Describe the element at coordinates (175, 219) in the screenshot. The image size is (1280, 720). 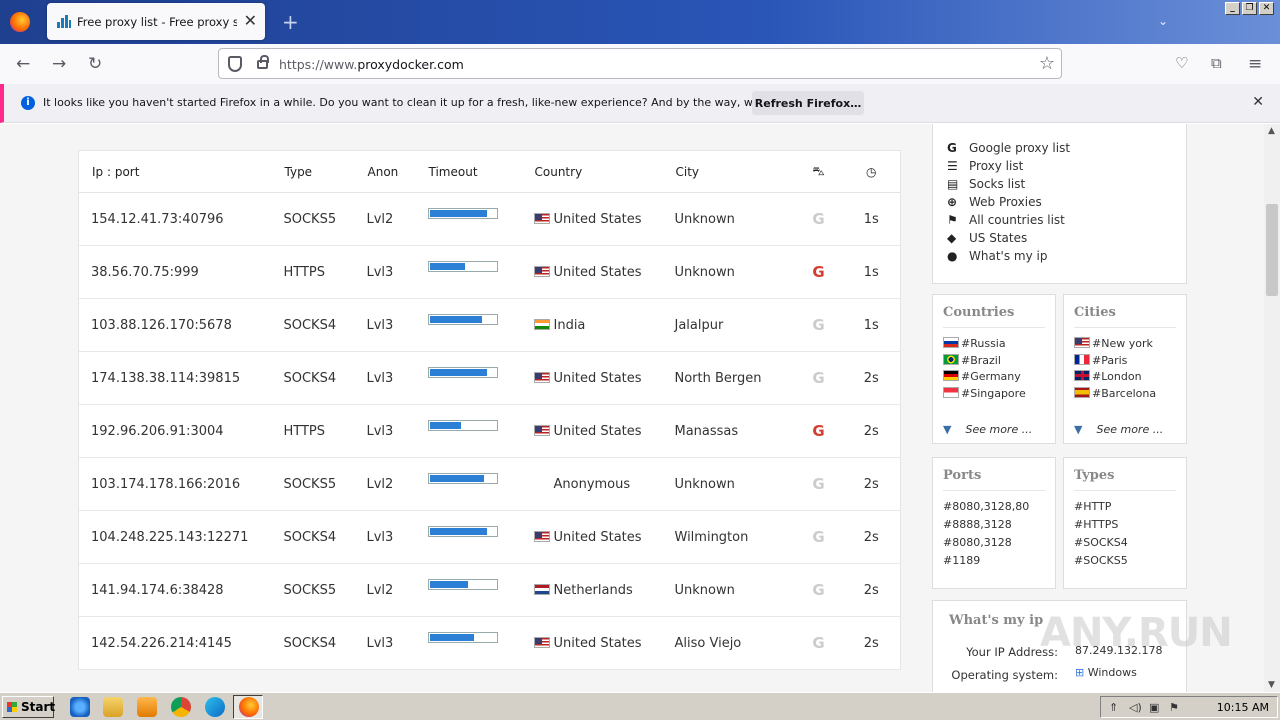
I see `ip-port-cell: 154.12.41.73:40796` at that location.